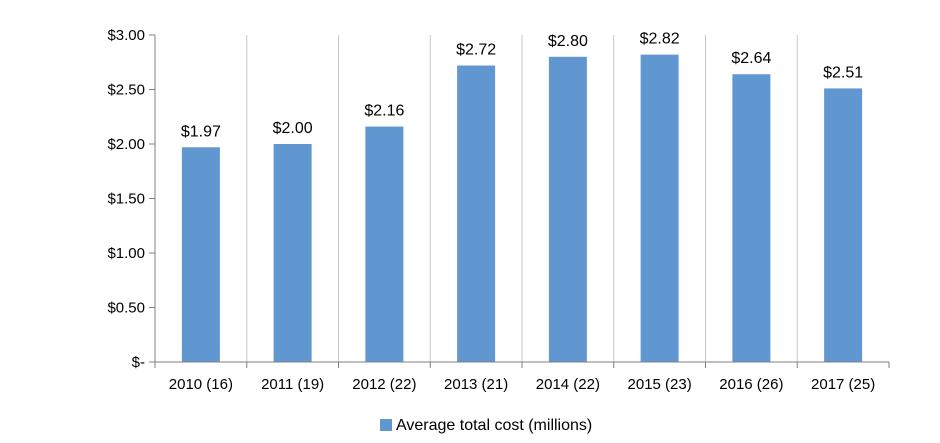  I want to click on y-tick-label: $2.50, so click(126, 90).